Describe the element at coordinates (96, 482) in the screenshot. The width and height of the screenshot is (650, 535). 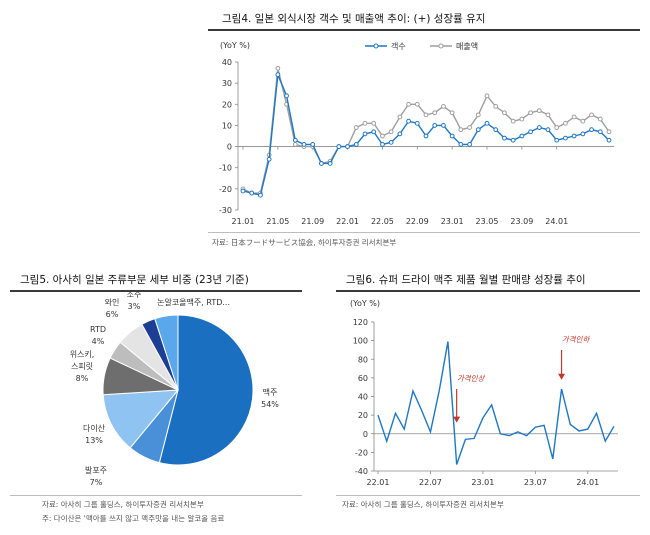
I see `figure5-slice-value: 7%` at that location.